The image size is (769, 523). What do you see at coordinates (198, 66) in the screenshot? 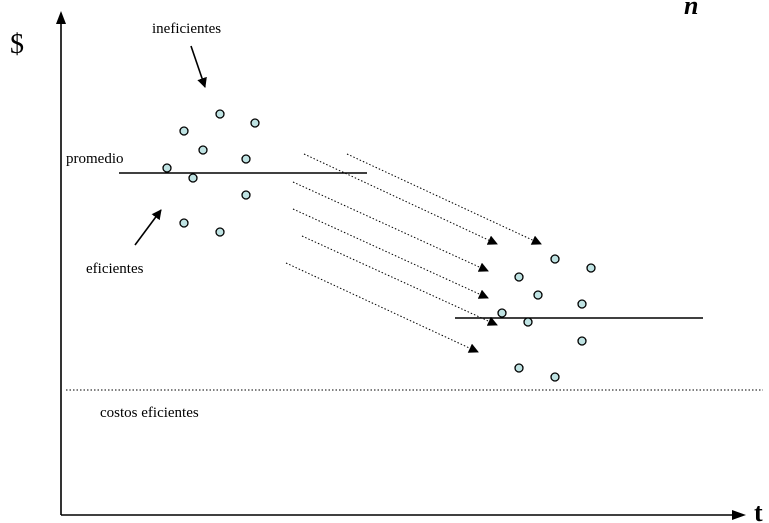
I see `inefficient-pointer-arrow` at bounding box center [198, 66].